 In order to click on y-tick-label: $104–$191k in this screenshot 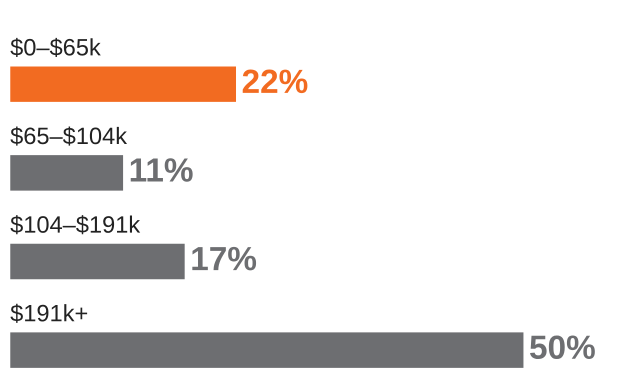, I will do `click(75, 224)`.